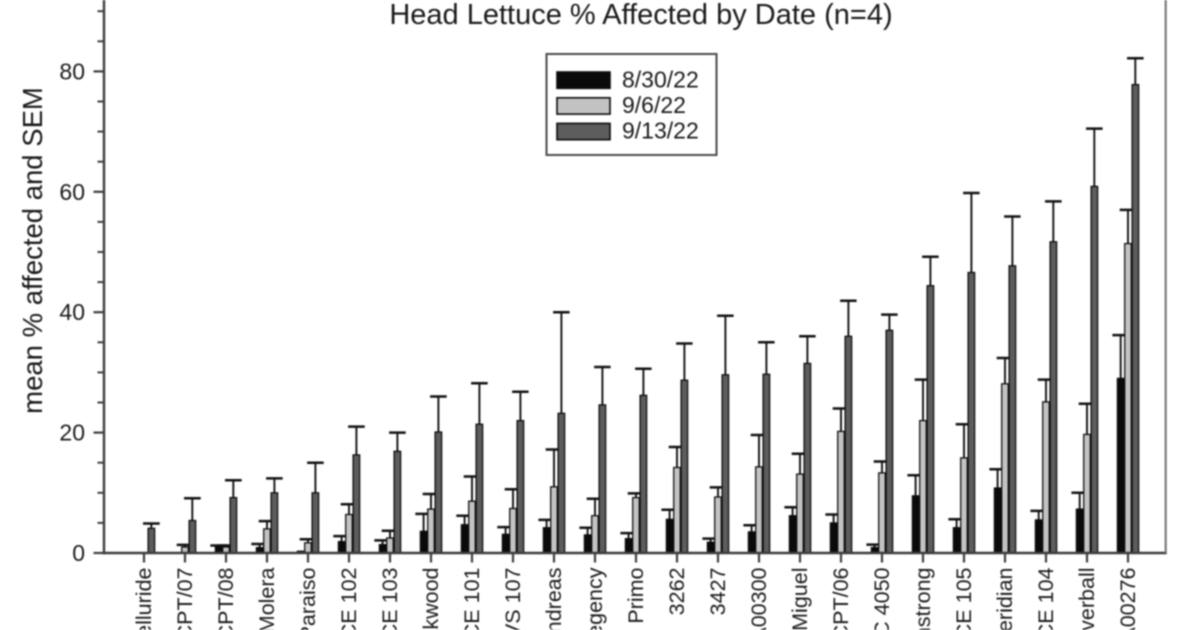  What do you see at coordinates (1087, 599) in the screenshot?
I see `svg-text: Silverball` at bounding box center [1087, 599].